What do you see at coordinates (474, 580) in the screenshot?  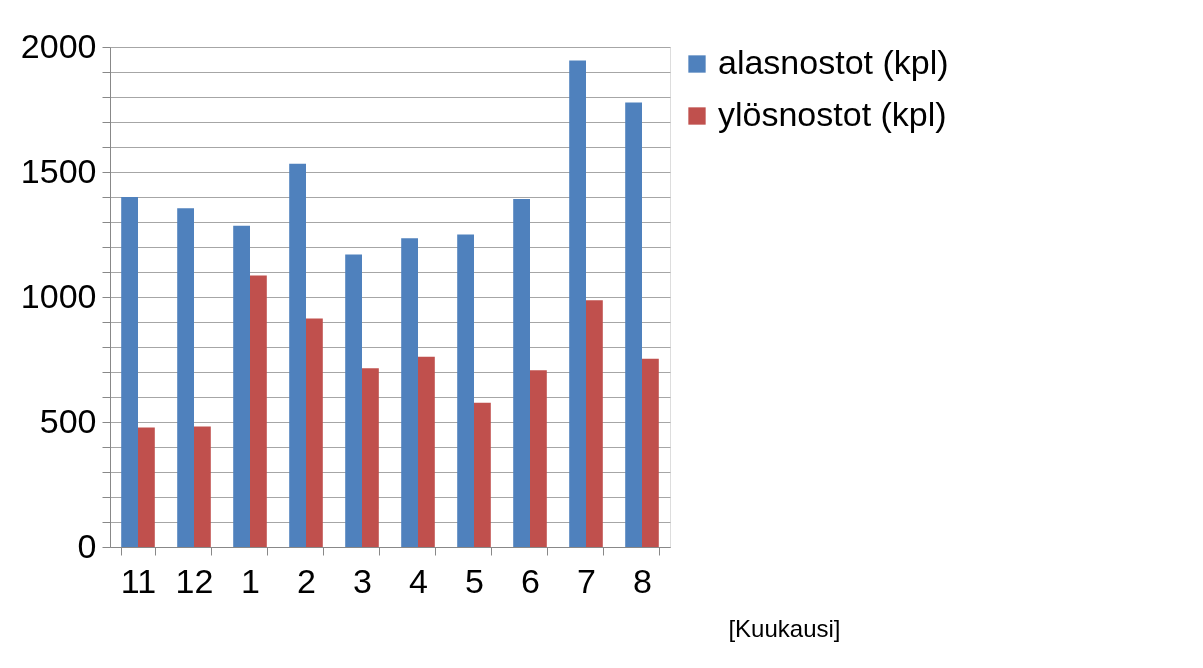 I see `x-tick-label: 5` at bounding box center [474, 580].